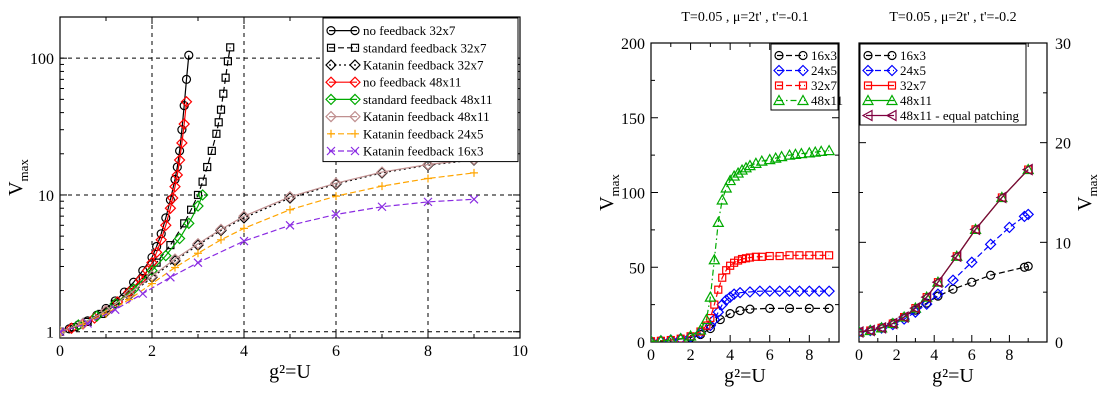 The height and width of the screenshot is (404, 1111). I want to click on legend-entry-label: 16x3, so click(913, 55).